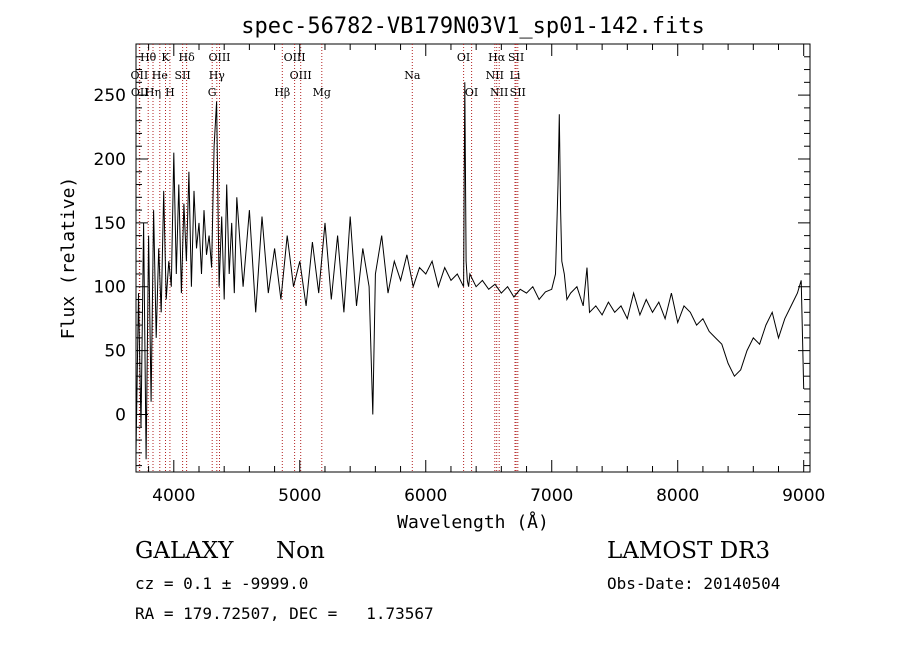  I want to click on line-marker-label: Na, so click(412, 75).